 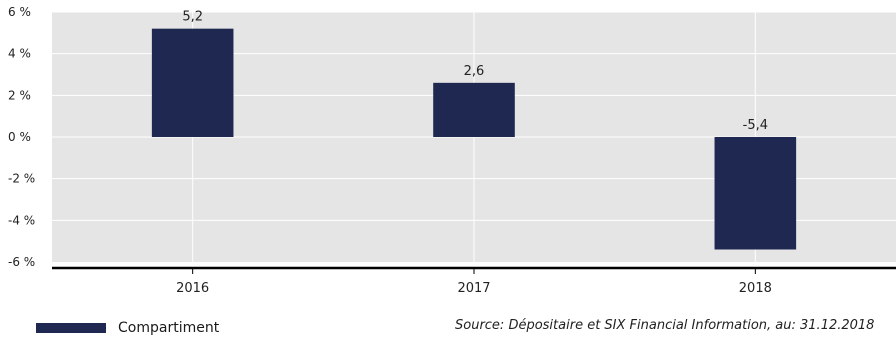 I want to click on data-label: 5,2, so click(x=192, y=17).